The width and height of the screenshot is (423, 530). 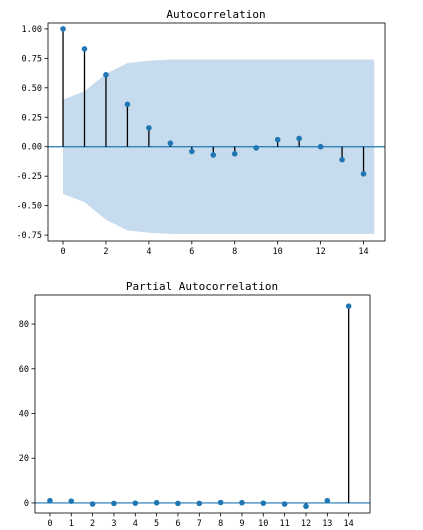 I want to click on acf-y-axis: 1.00 0.75 0.50 0.25 0.00 -0.25 -0.50 -0.75, so click(x=32, y=133).